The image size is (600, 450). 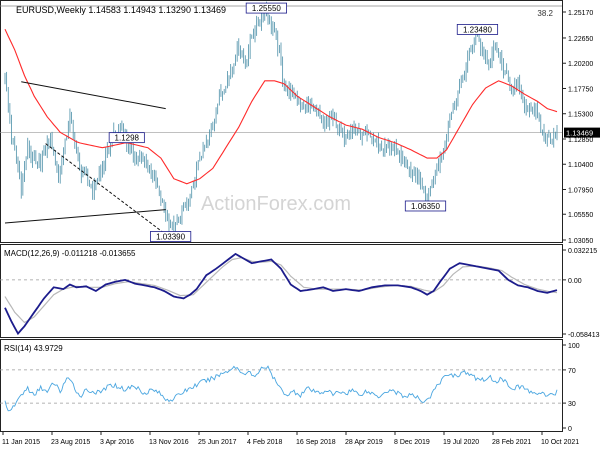 What do you see at coordinates (117, 442) in the screenshot?
I see `x-tick-label: 3 Apr 2016` at bounding box center [117, 442].